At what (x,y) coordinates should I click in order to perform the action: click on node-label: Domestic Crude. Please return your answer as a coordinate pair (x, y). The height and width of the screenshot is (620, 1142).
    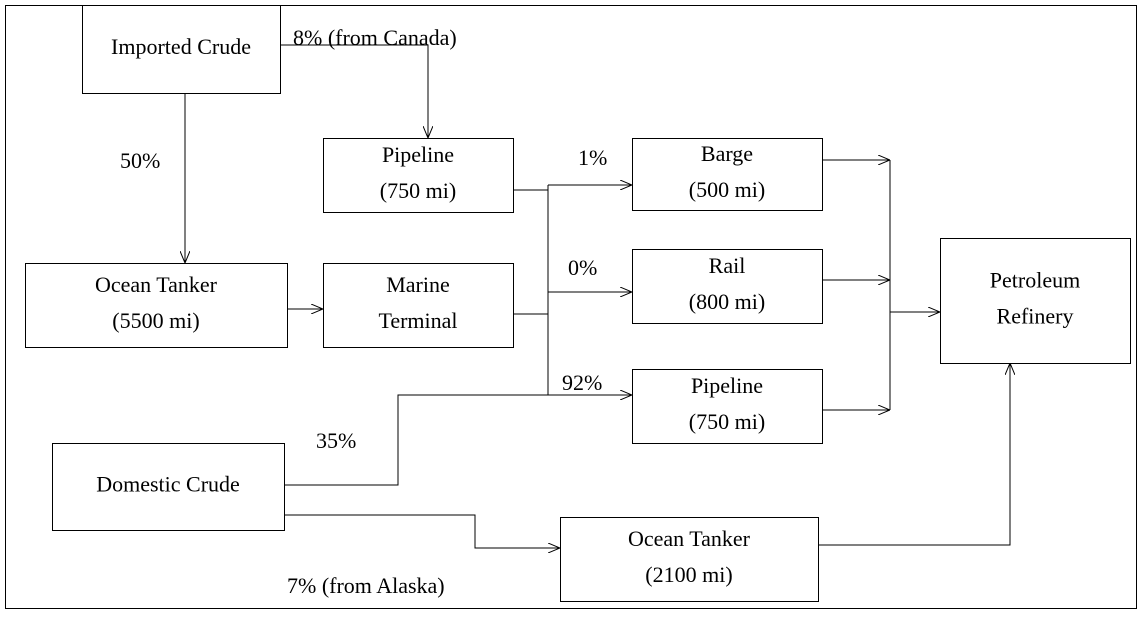
    Looking at the image, I should click on (168, 484).